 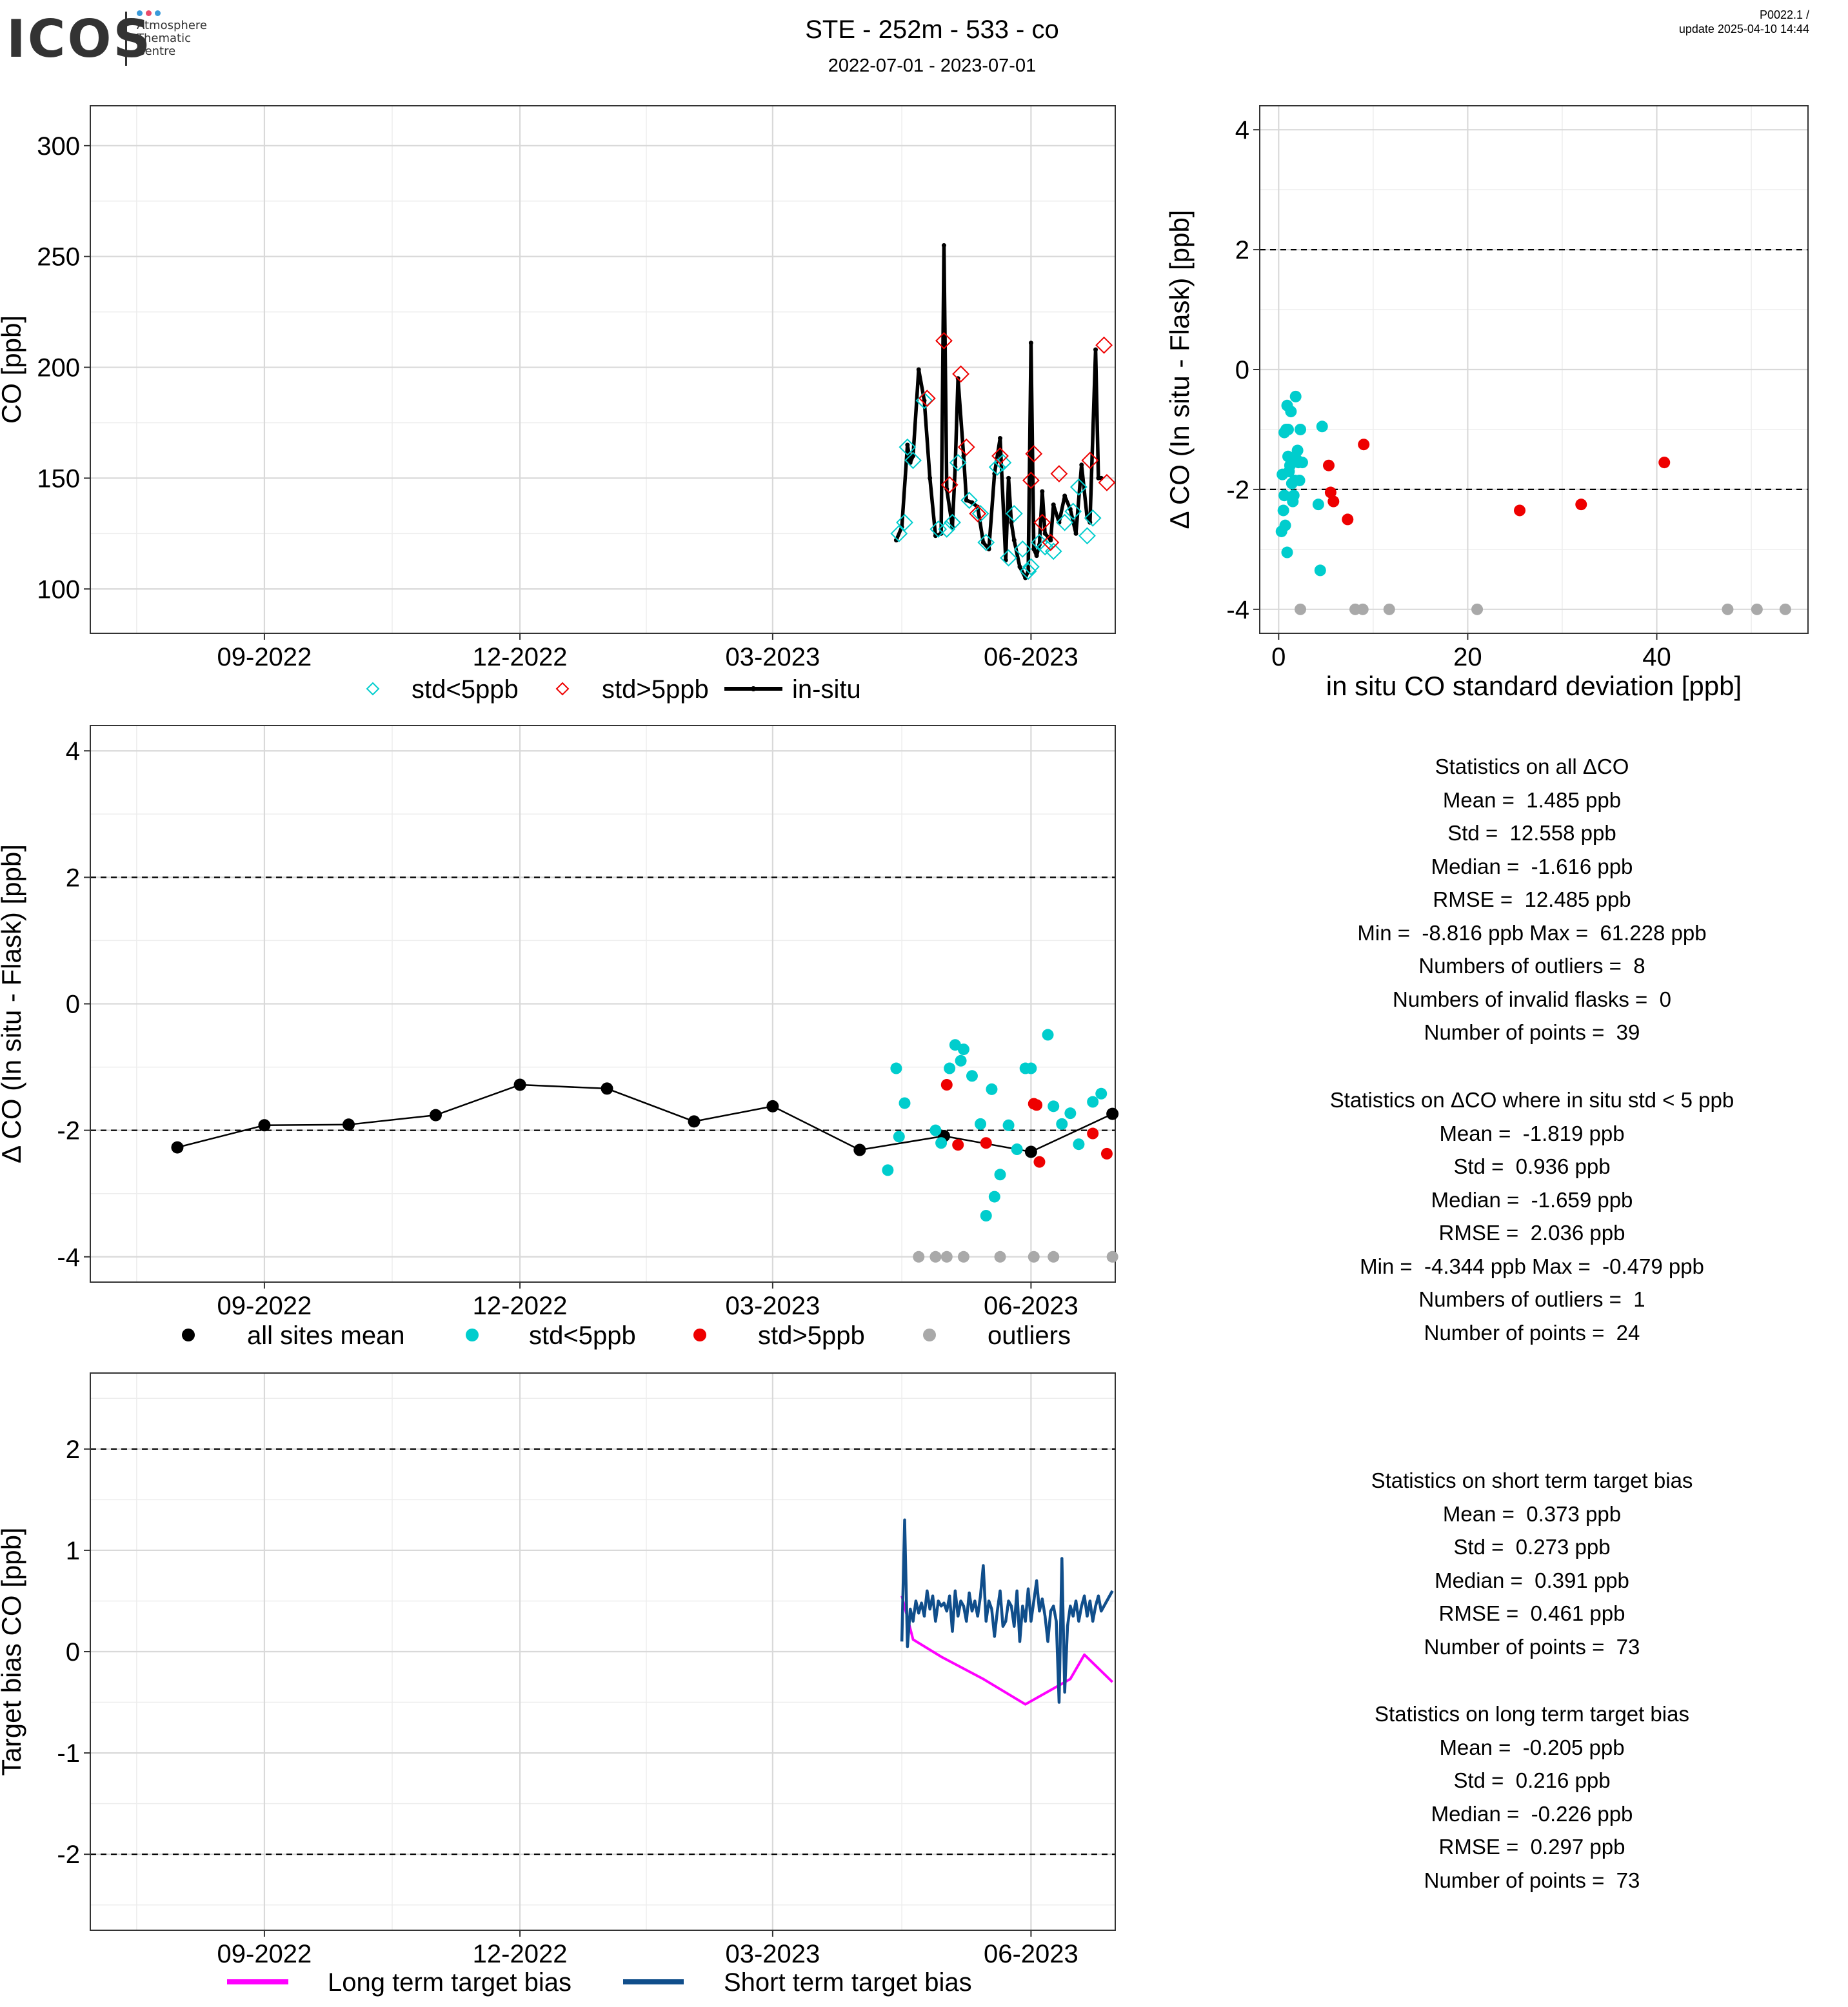 I want to click on y-axis-label: CO [ppb], so click(x=13, y=369).